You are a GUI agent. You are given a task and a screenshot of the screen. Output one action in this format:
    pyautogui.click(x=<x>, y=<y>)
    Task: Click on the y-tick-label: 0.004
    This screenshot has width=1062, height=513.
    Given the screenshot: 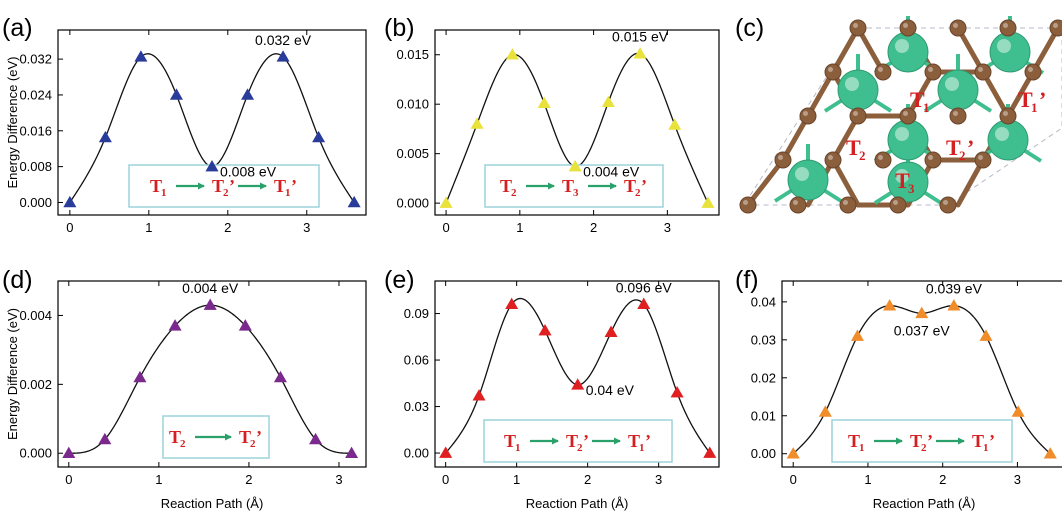 What is the action you would take?
    pyautogui.click(x=35, y=315)
    